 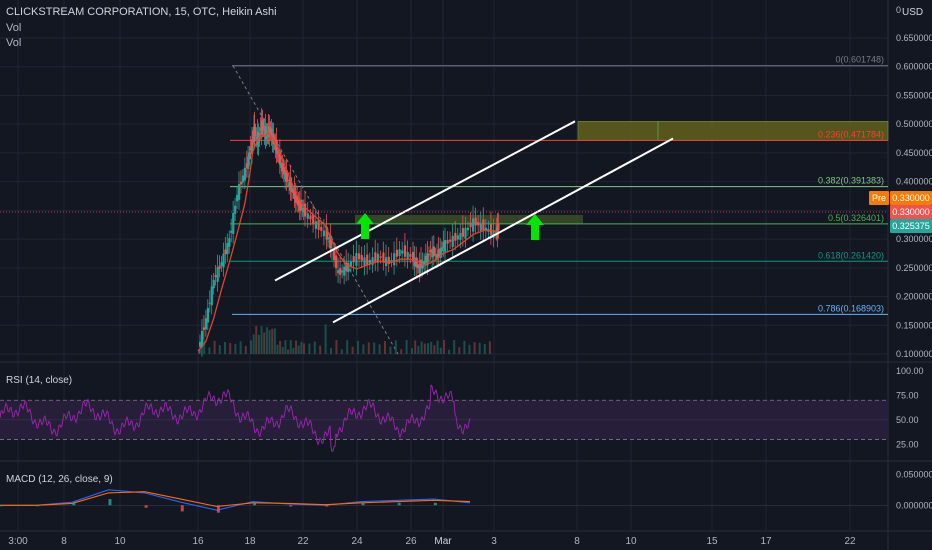 I want to click on x-tick-label: 17, so click(x=766, y=541).